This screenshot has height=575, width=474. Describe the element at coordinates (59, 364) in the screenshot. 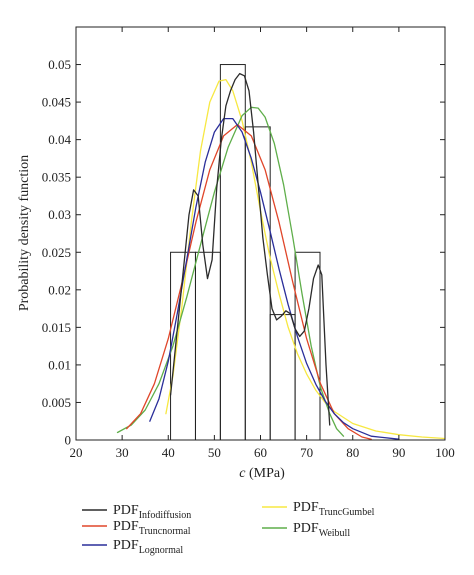

I see `y-tick-label: 0.01` at that location.